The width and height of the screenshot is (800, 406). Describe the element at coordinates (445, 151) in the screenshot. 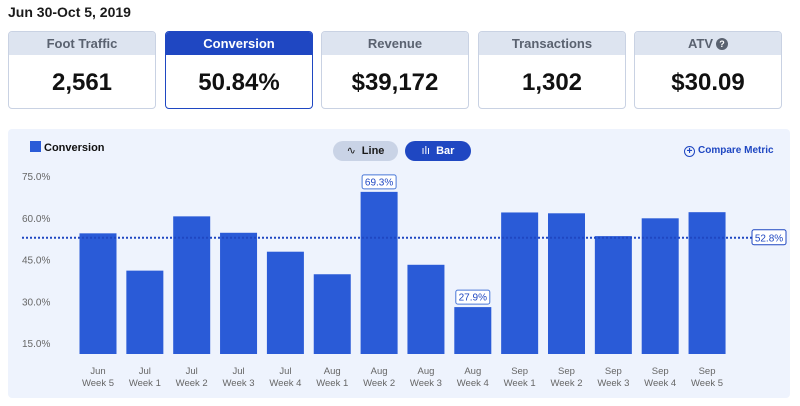

I see `bar-toggle-label: Bar` at that location.